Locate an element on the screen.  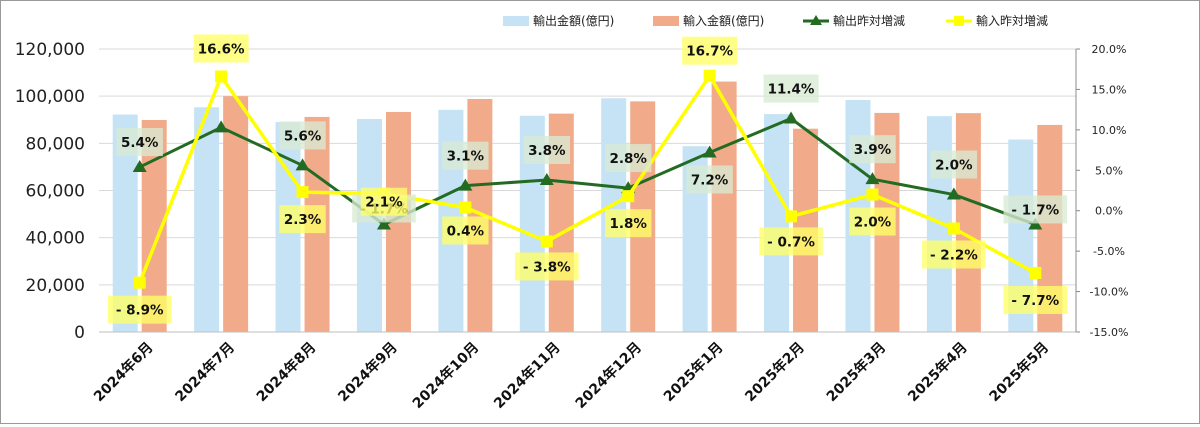
data-label-import-yoy: 16.6% is located at coordinates (221, 49).